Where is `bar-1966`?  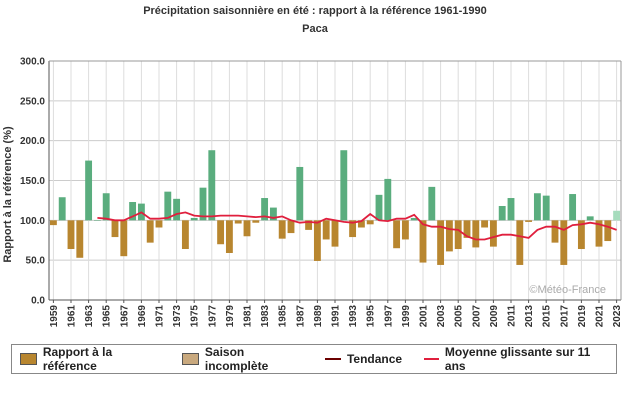 bar-1966 is located at coordinates (115, 229).